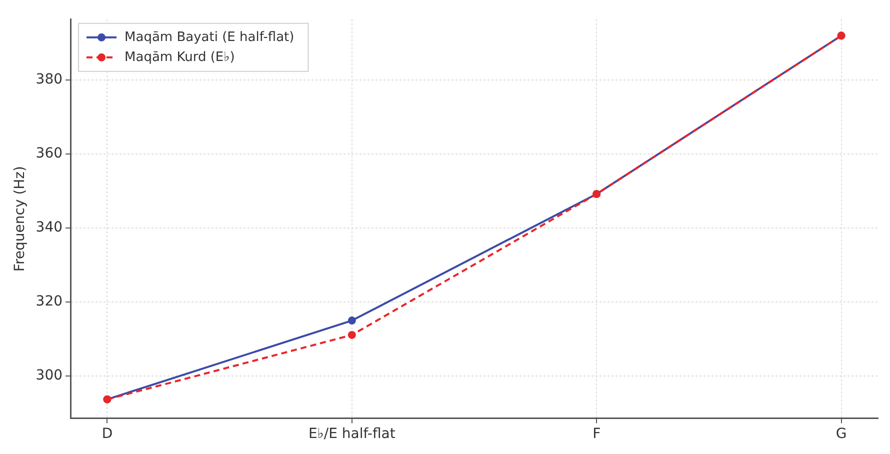 The height and width of the screenshot is (454, 890). I want to click on x-tick-label: F, so click(596, 434).